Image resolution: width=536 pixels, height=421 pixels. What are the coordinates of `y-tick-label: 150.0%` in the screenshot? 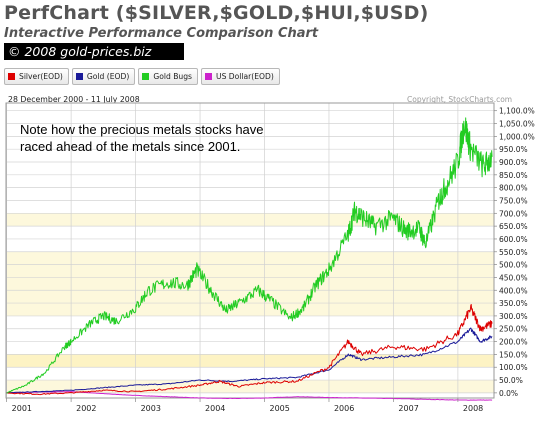 It's located at (513, 354).